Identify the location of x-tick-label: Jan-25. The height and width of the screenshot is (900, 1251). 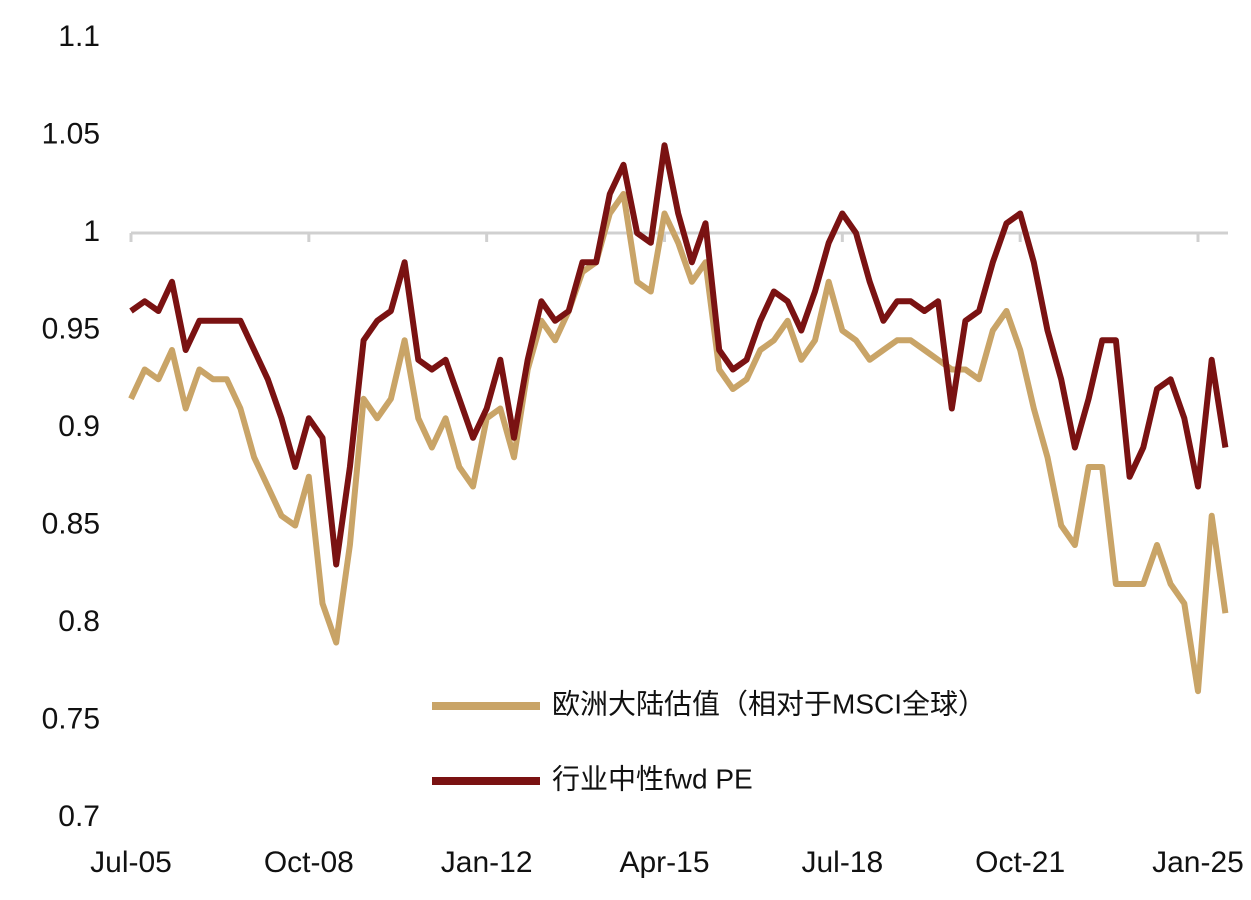
(1198, 862).